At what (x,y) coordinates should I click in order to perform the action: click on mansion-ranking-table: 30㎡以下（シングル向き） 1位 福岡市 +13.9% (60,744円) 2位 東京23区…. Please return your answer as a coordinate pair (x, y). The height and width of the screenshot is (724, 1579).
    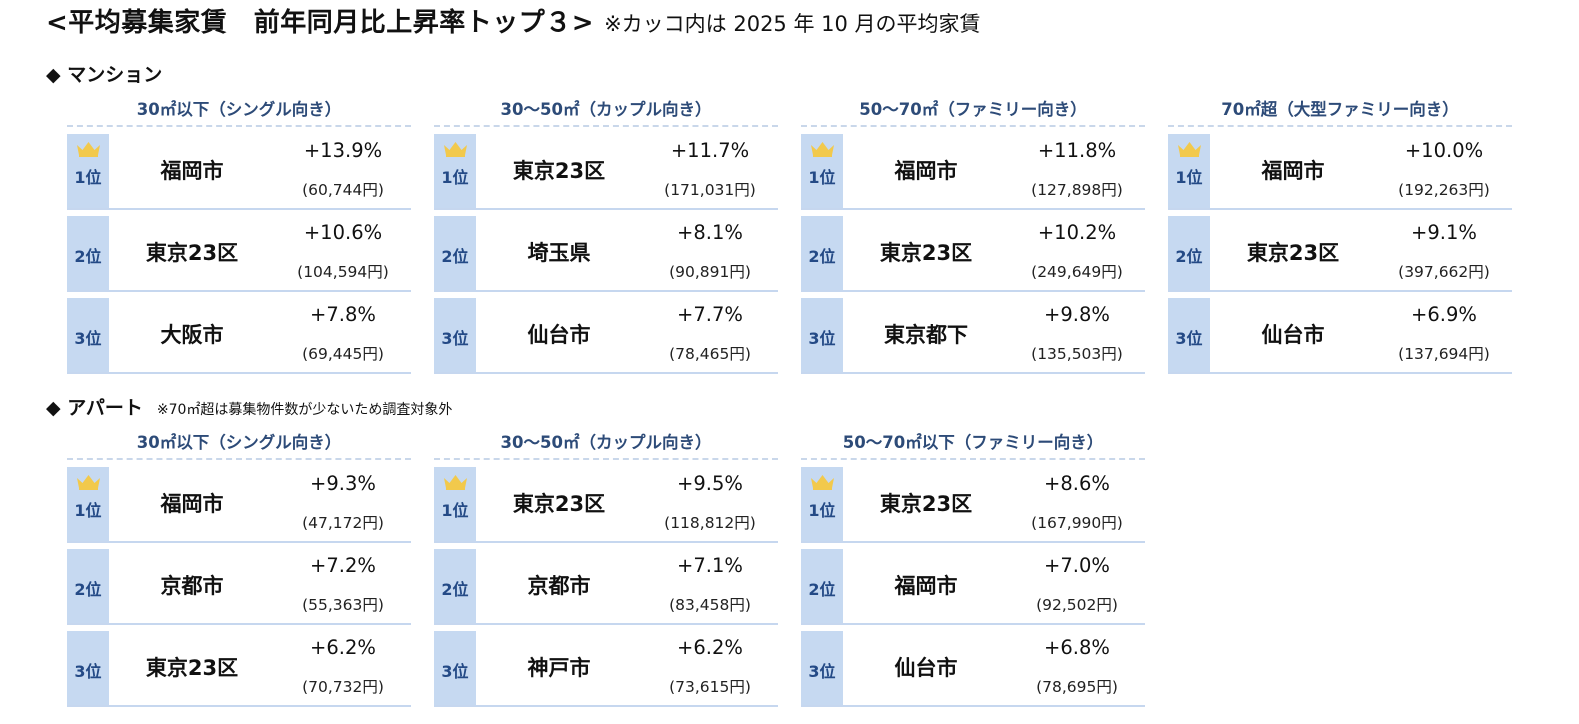
    Looking at the image, I should click on (239, 234).